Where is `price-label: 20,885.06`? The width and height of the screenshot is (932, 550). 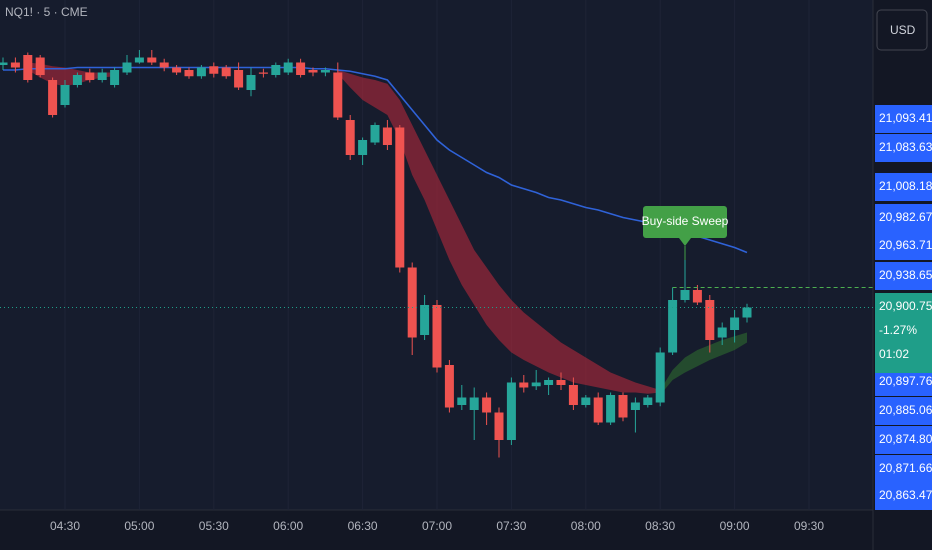 price-label: 20,885.06 is located at coordinates (905, 410).